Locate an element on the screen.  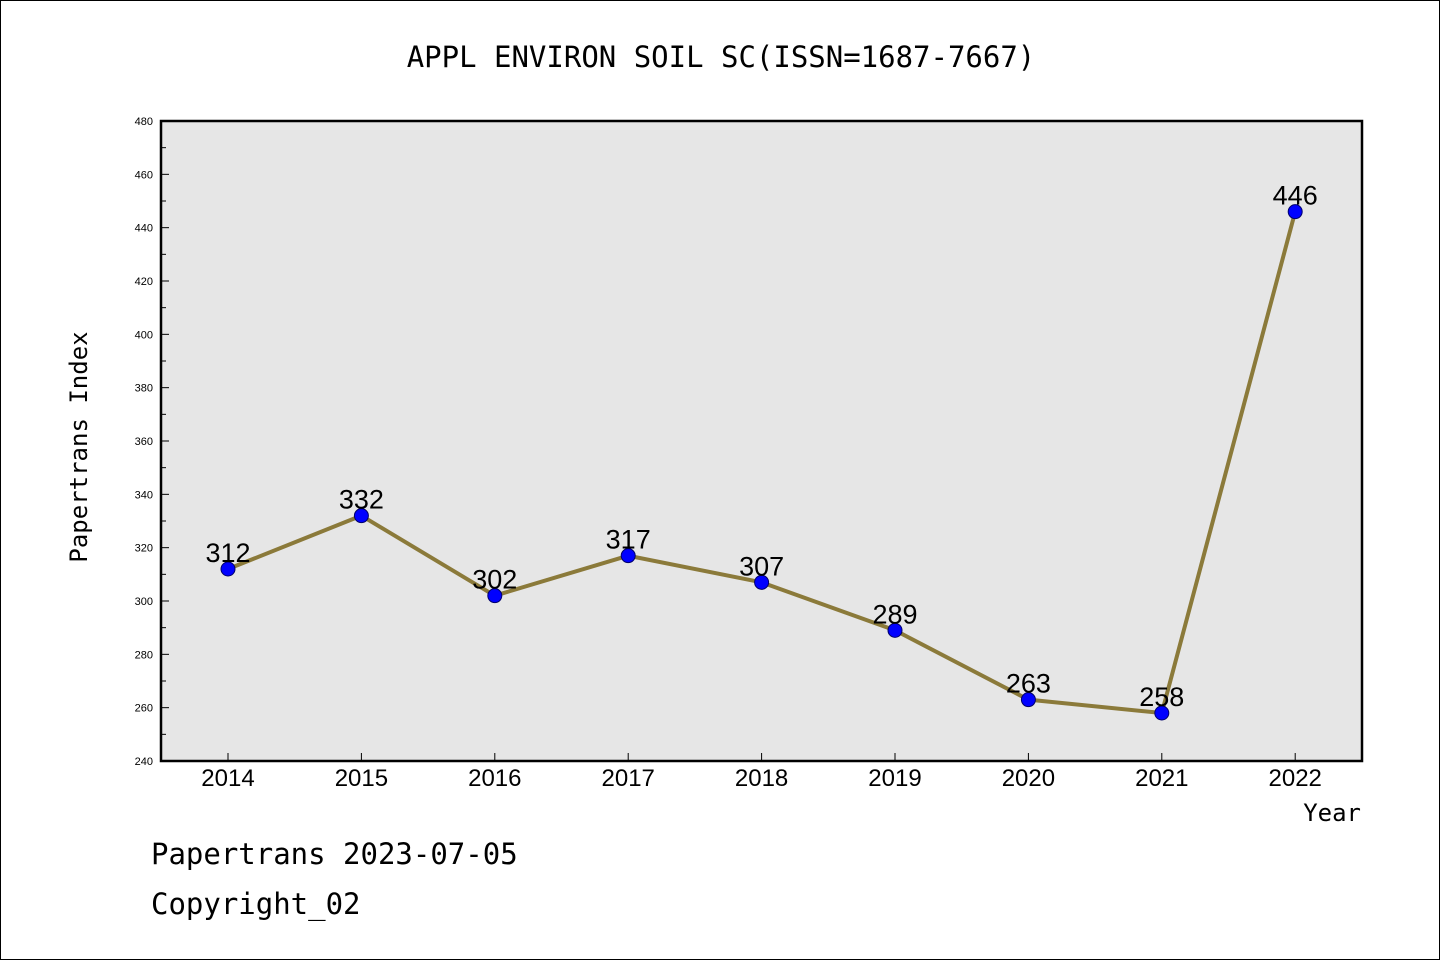
data-label: 446 is located at coordinates (1295, 196).